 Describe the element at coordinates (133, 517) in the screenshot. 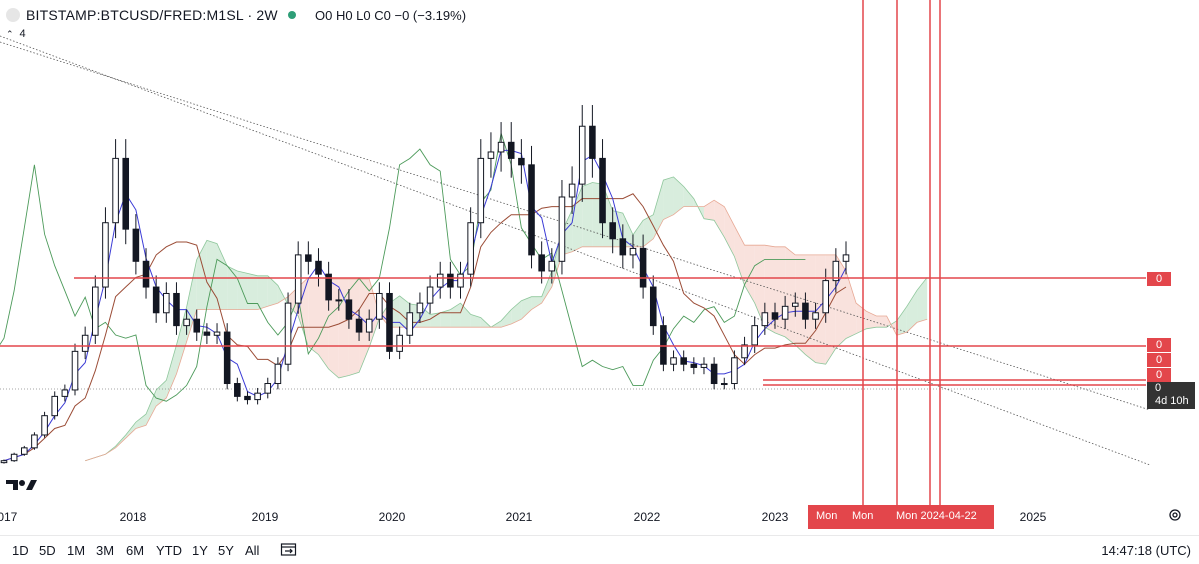

I see `time-axis-label: 2018` at that location.